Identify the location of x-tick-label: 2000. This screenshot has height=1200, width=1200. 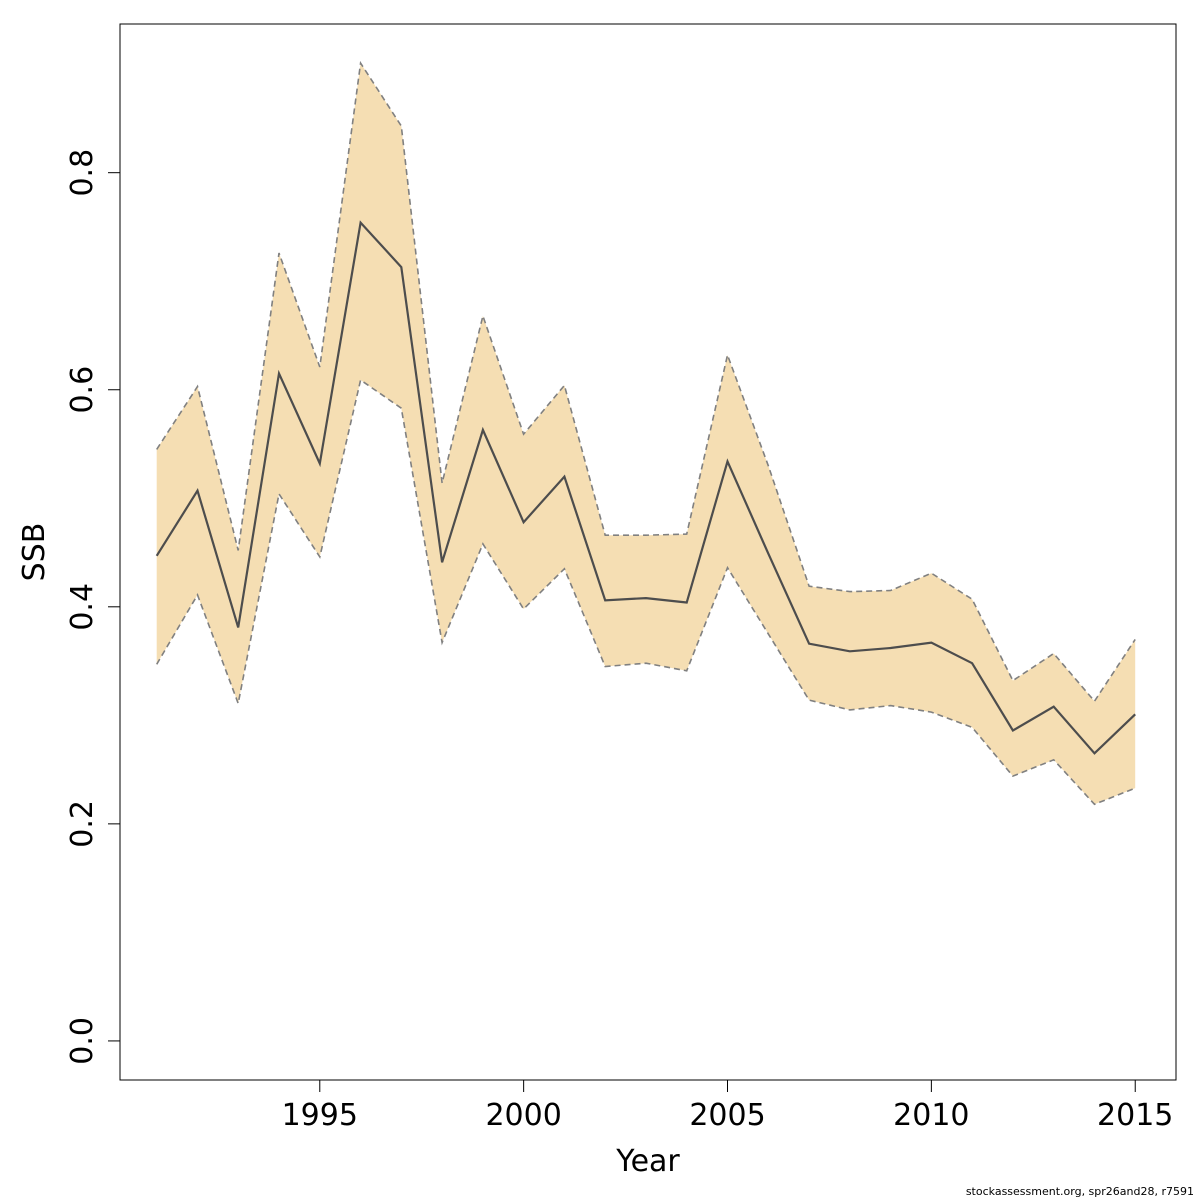
(523, 1115).